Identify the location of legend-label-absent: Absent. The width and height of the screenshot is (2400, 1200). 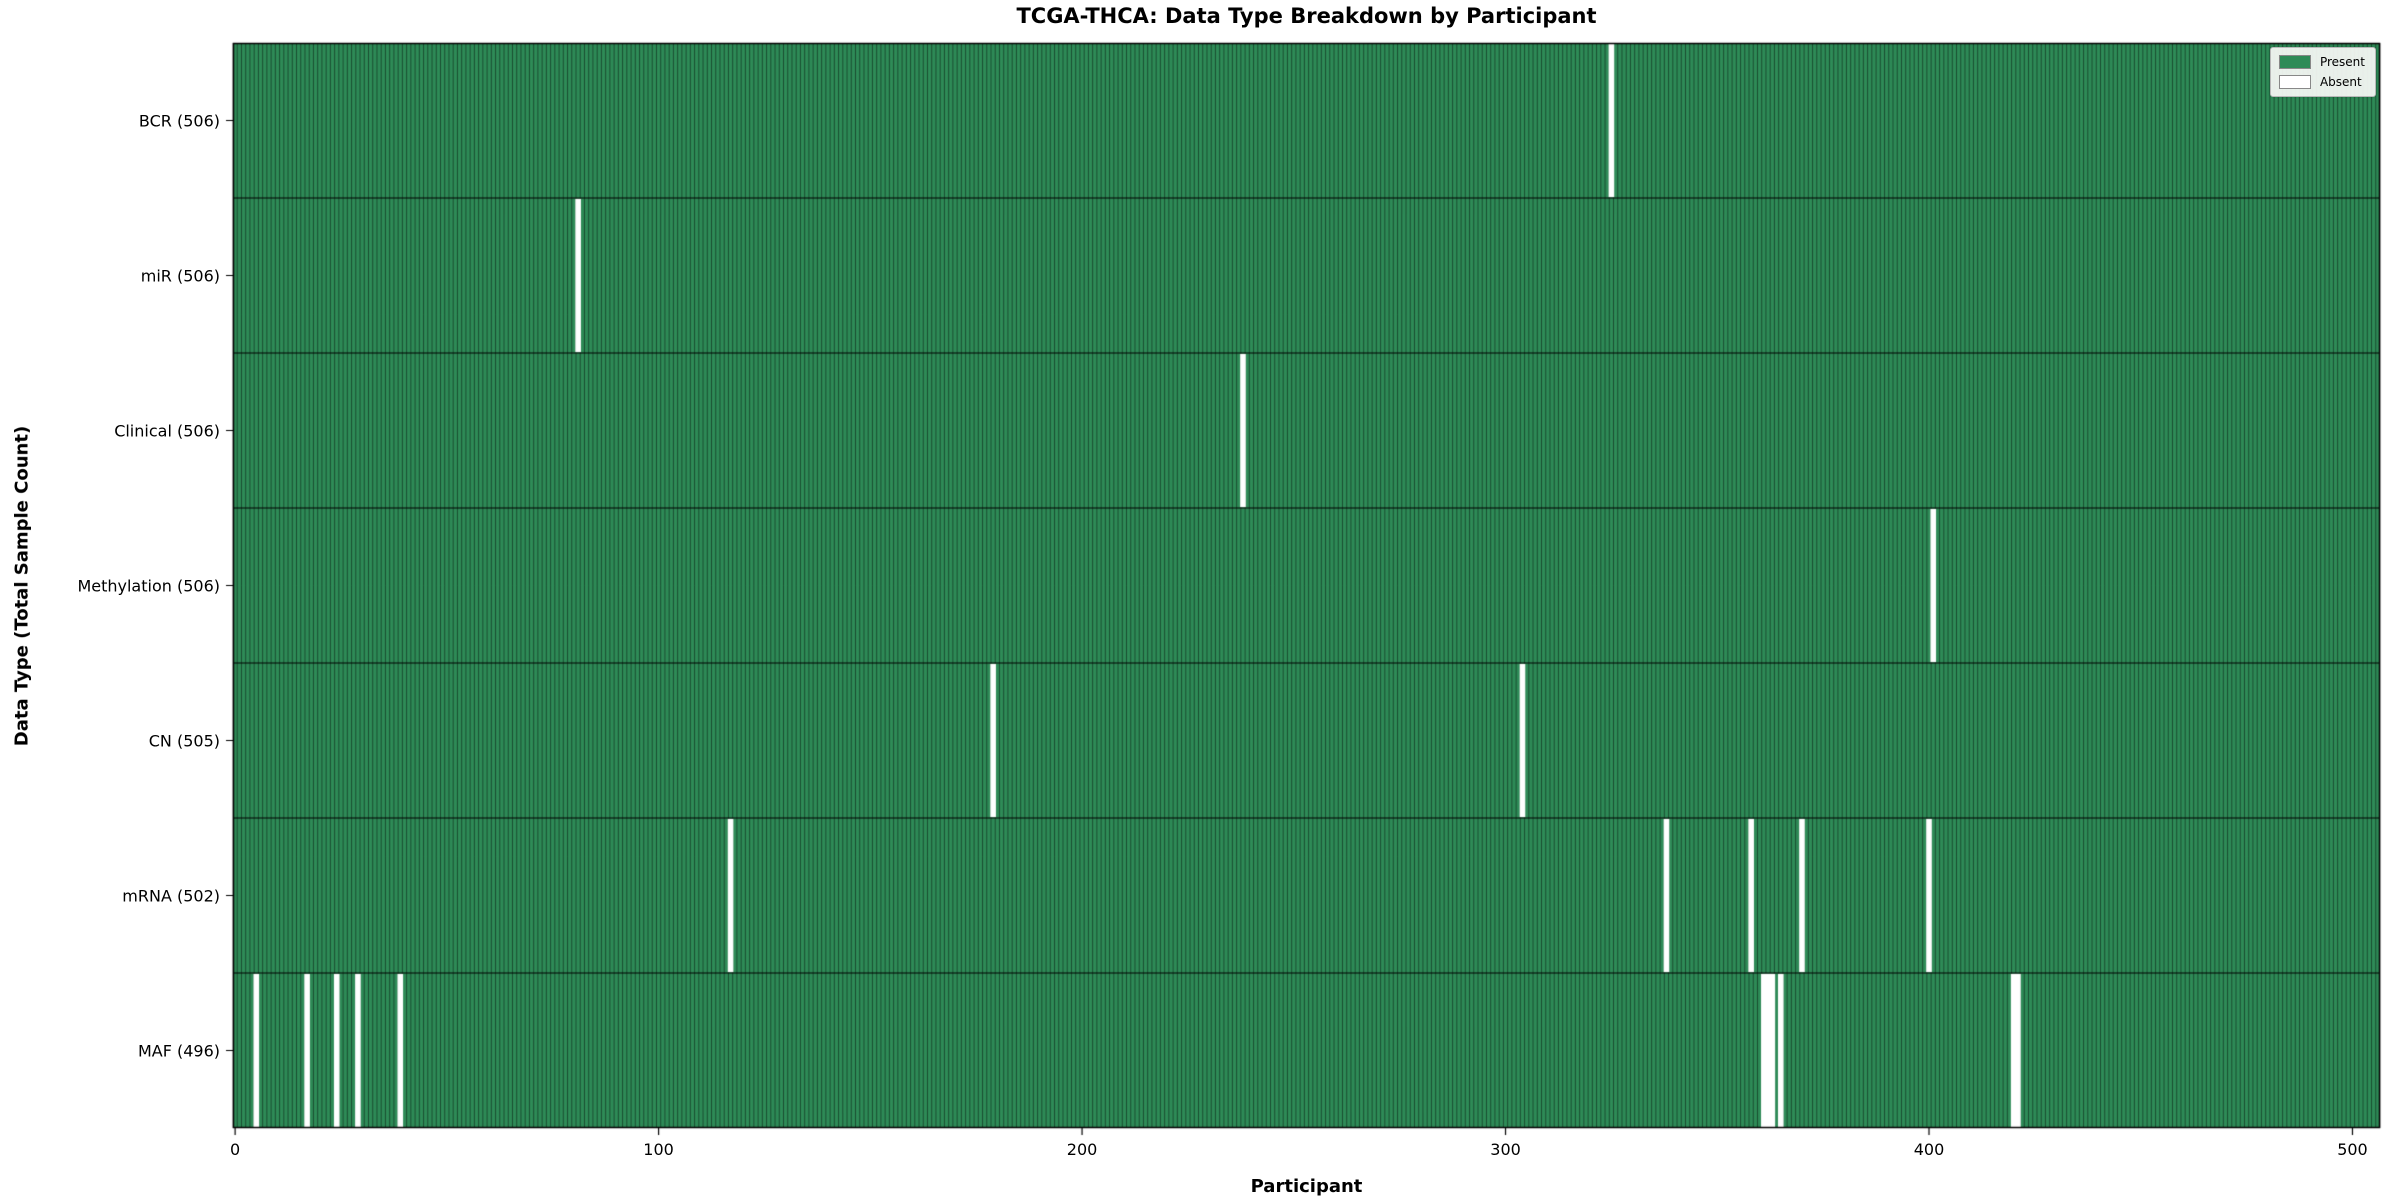
(2340, 82).